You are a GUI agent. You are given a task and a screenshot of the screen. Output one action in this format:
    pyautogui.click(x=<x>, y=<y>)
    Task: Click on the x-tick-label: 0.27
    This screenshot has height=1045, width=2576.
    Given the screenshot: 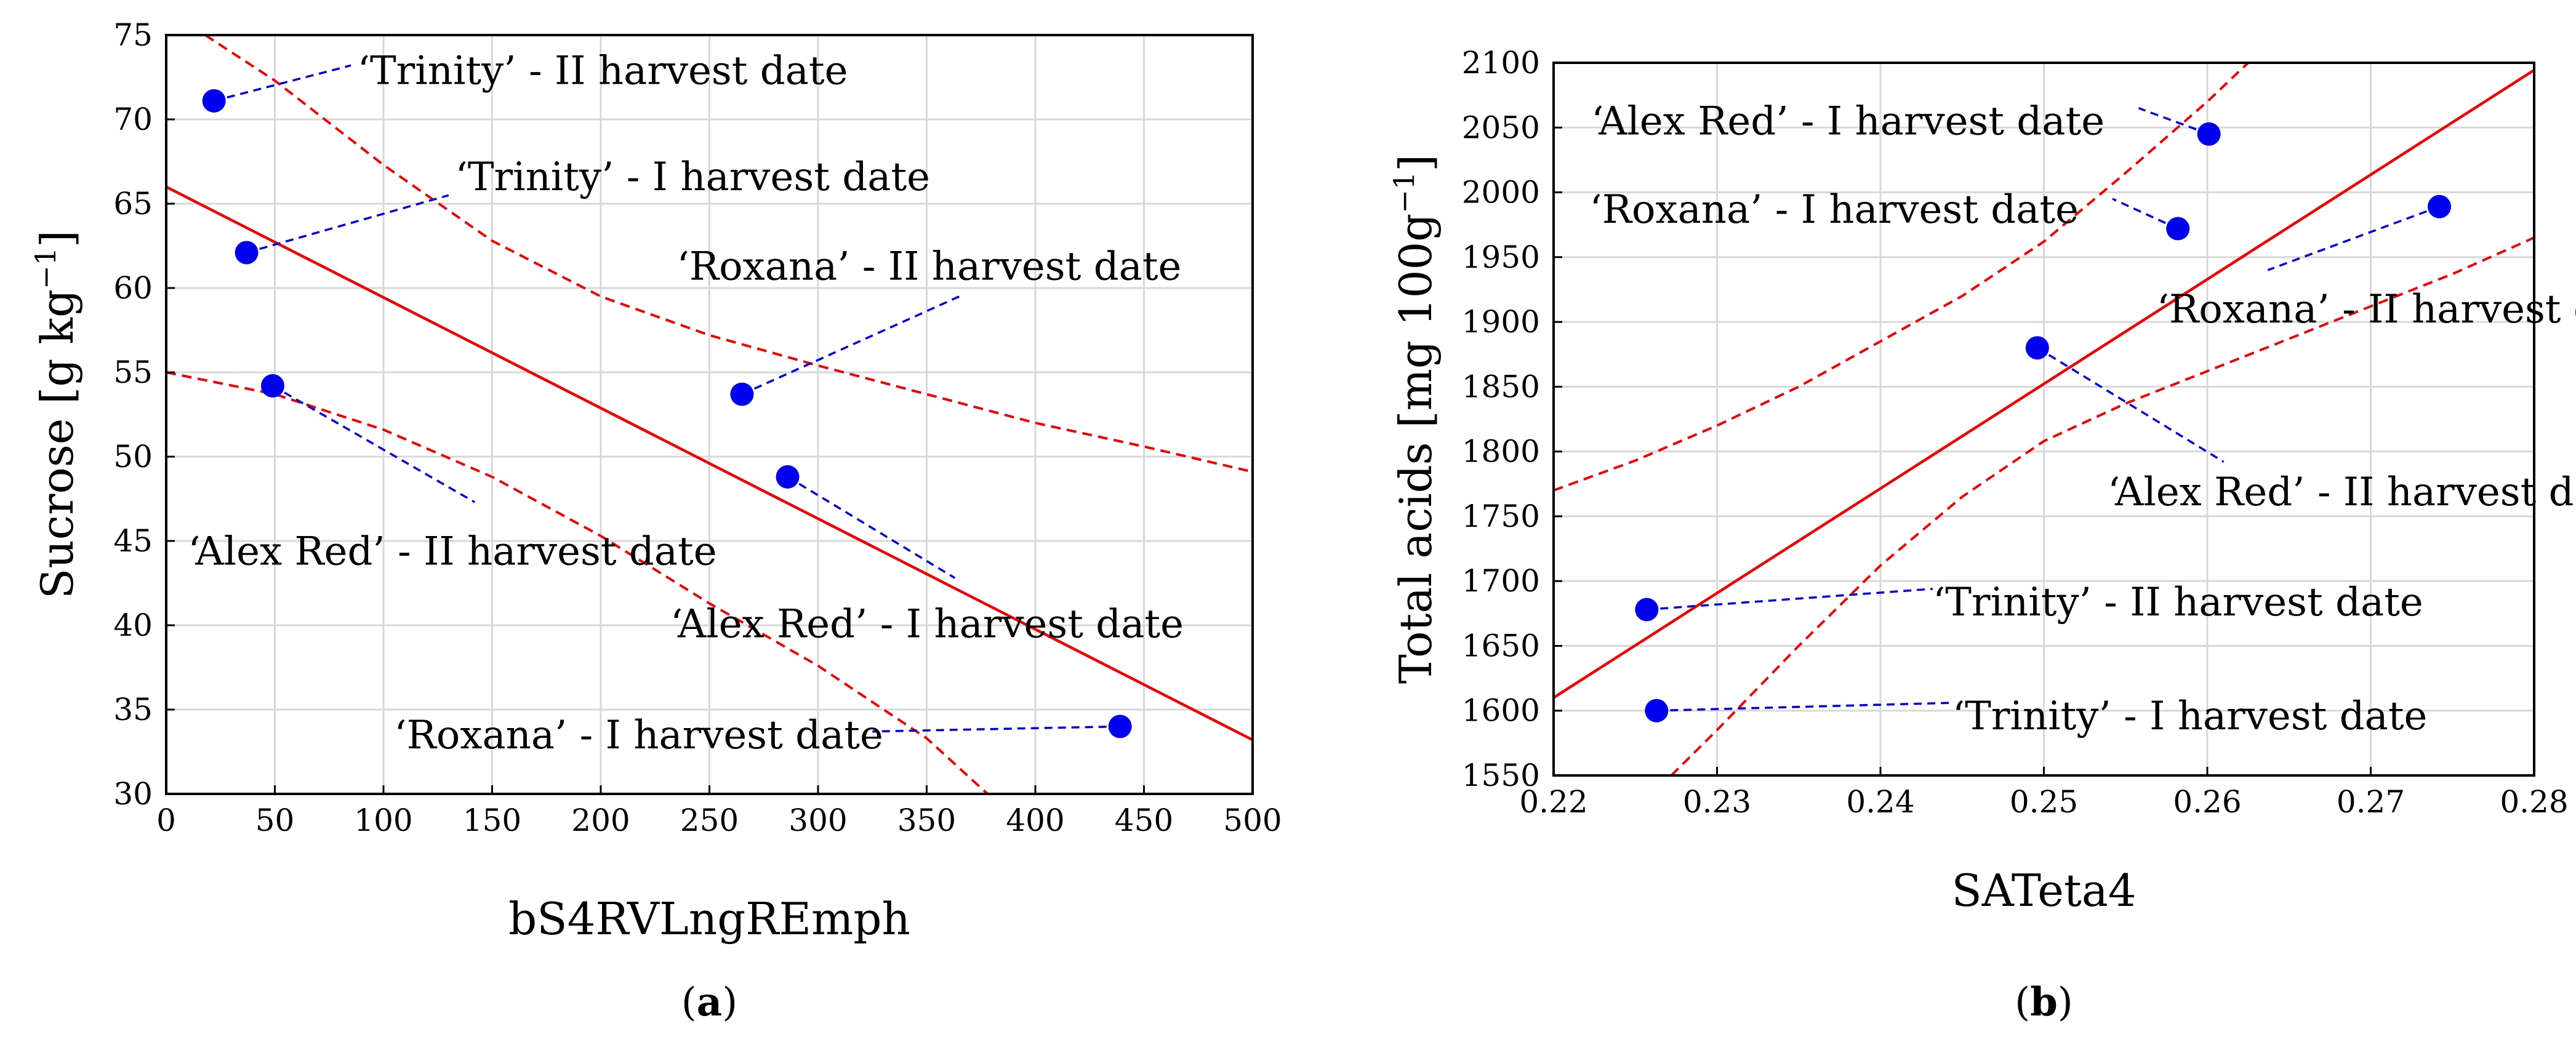 What is the action you would take?
    pyautogui.click(x=2371, y=802)
    